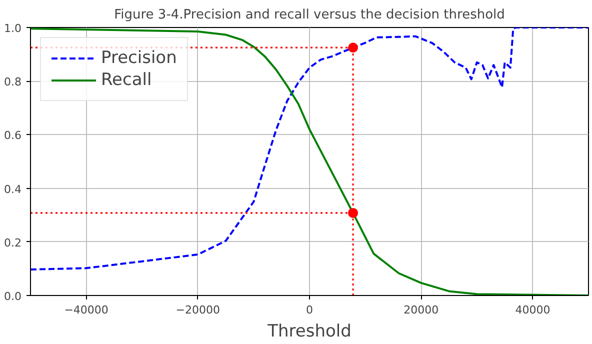 The height and width of the screenshot is (344, 592). I want to click on x-tick-label: 40000, so click(532, 310).